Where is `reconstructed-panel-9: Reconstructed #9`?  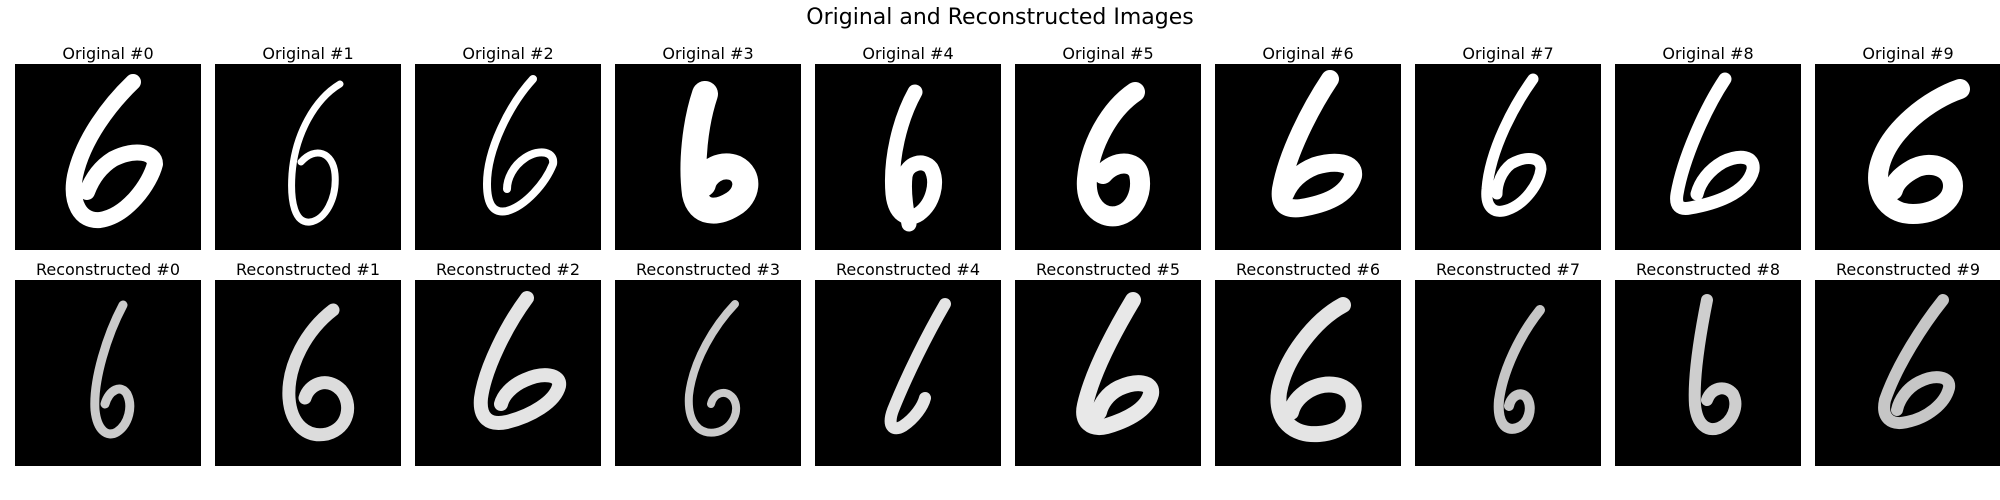
reconstructed-panel-9: Reconstructed #9 is located at coordinates (1907, 363).